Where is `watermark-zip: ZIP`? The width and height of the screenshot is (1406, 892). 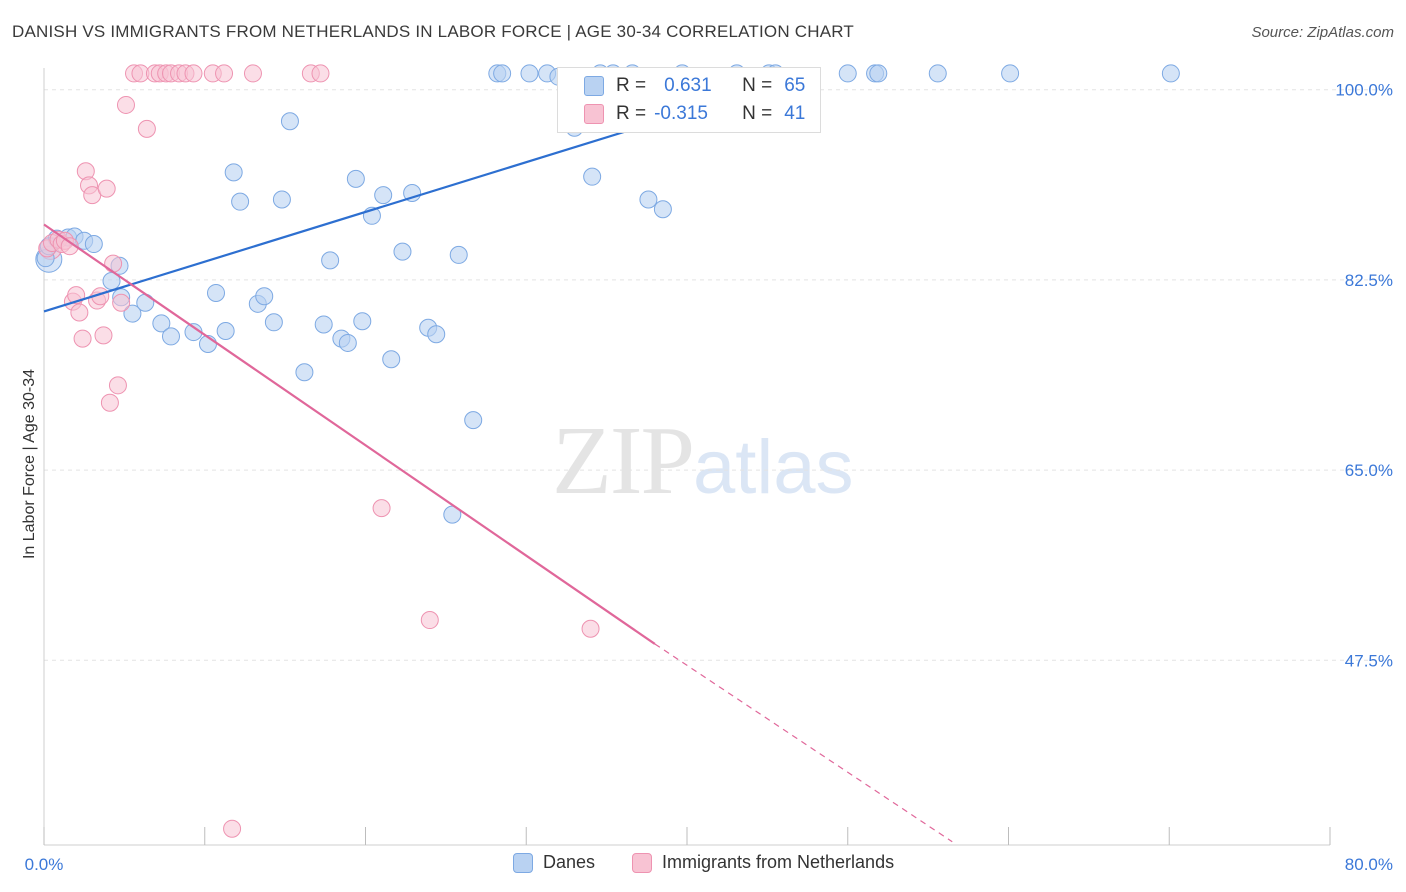
watermark-zip: ZIP is located at coordinates (623, 461).